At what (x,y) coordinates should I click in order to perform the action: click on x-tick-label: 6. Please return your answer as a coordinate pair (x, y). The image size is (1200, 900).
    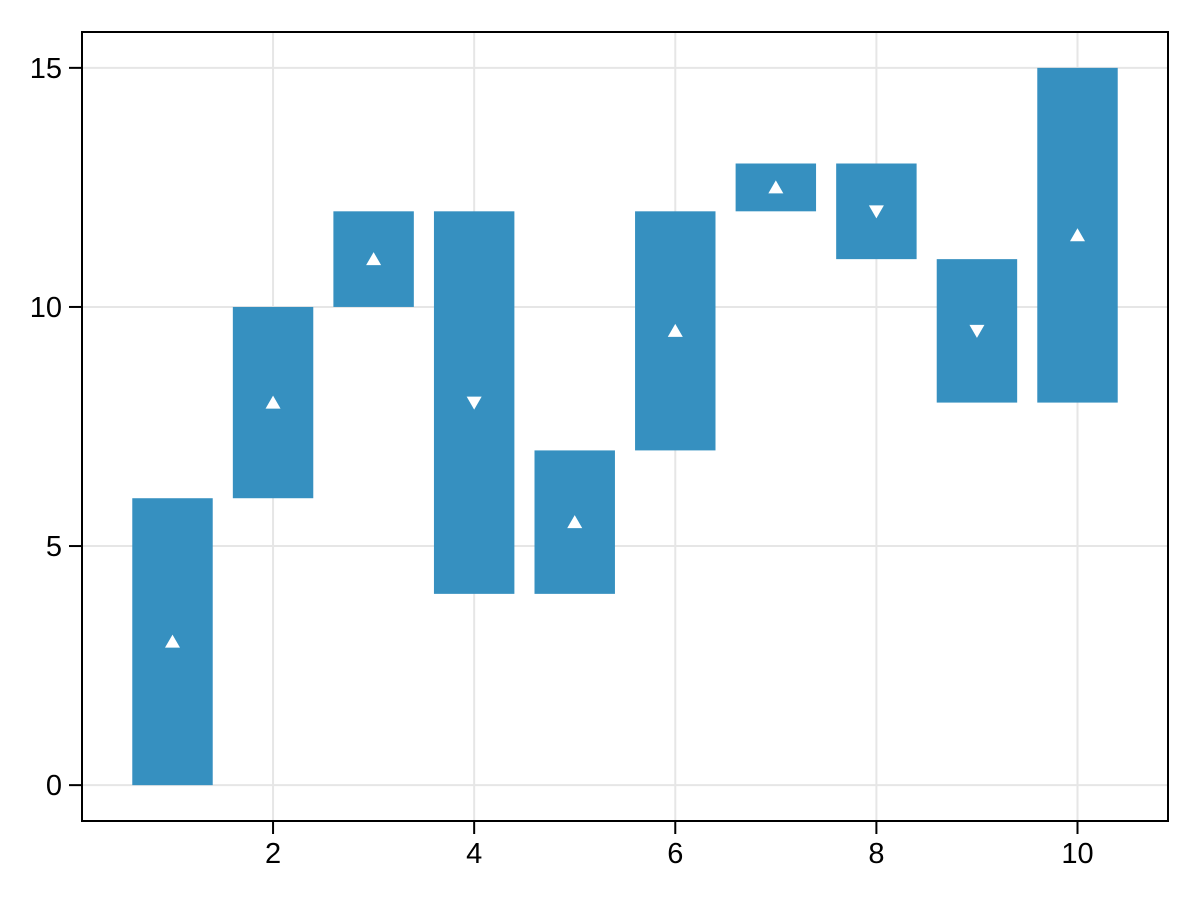
    Looking at the image, I should click on (675, 854).